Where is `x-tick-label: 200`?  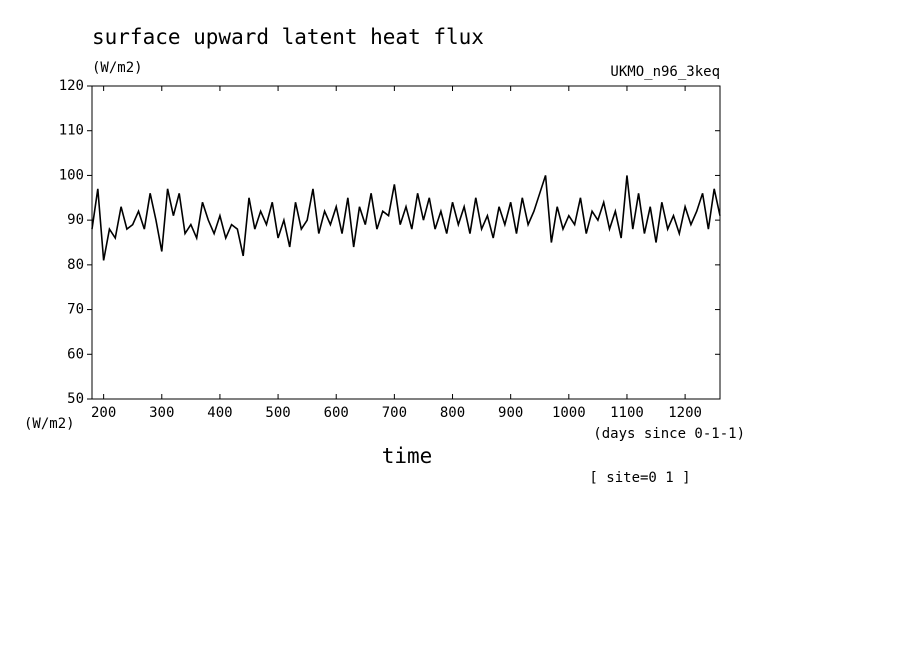
x-tick-label: 200 is located at coordinates (103, 413).